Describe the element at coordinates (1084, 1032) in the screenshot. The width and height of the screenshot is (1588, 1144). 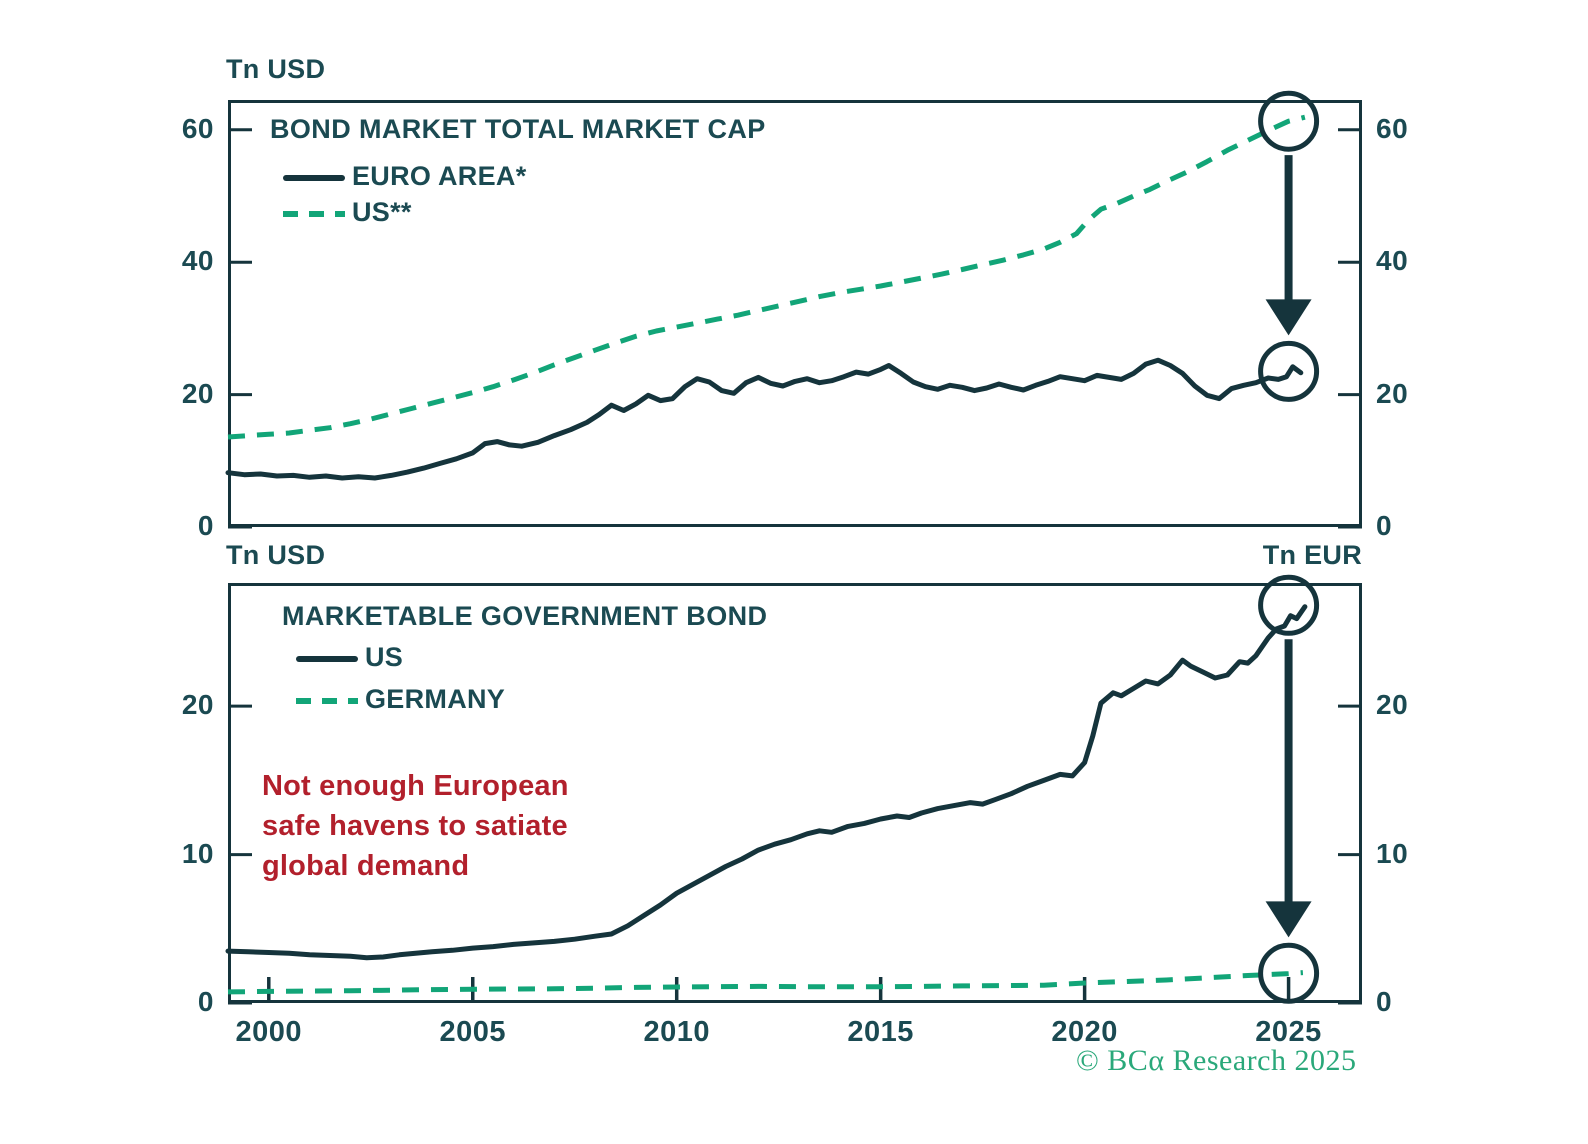
I see `x-axis-label: 2020` at that location.